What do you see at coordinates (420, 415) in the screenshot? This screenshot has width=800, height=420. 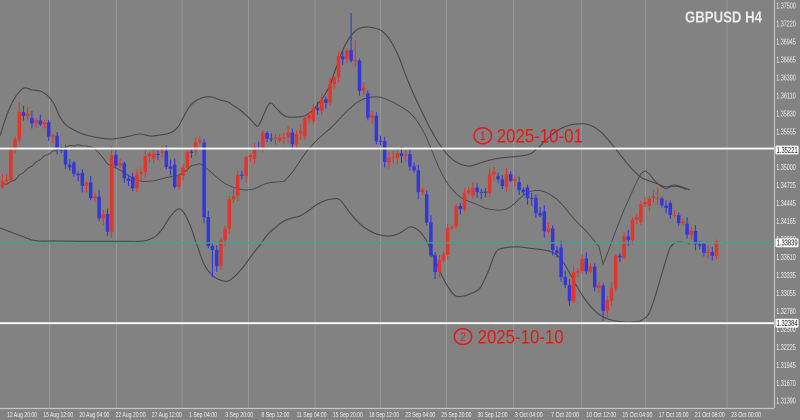 I see `svg-text: 23 Sep 04:00` at bounding box center [420, 415].